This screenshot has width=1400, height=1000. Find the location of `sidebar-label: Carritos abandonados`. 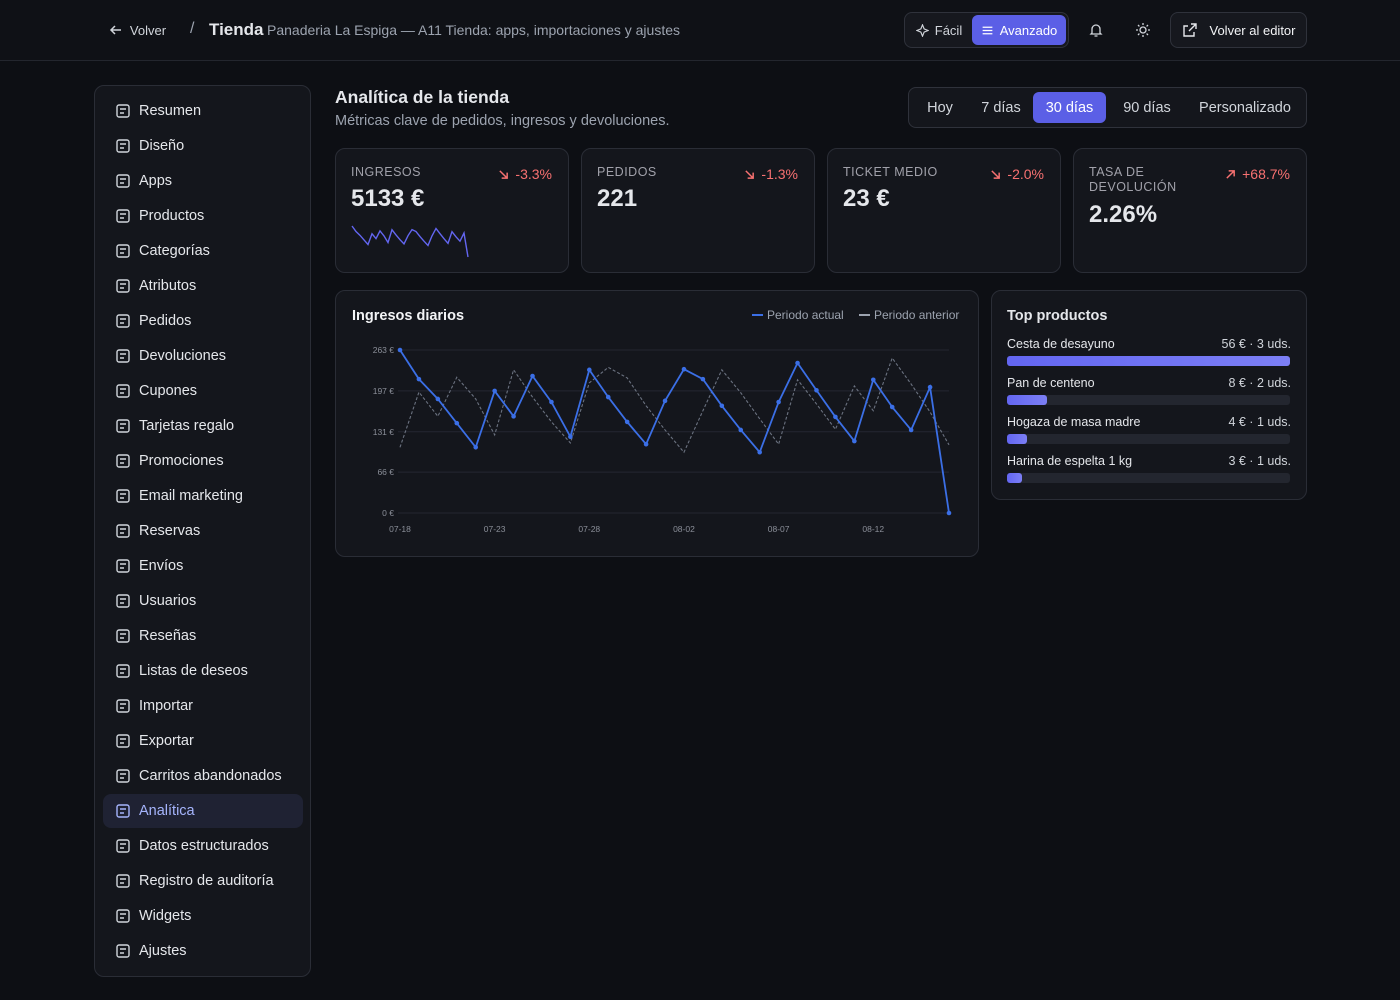

sidebar-label: Carritos abandonados is located at coordinates (210, 776).